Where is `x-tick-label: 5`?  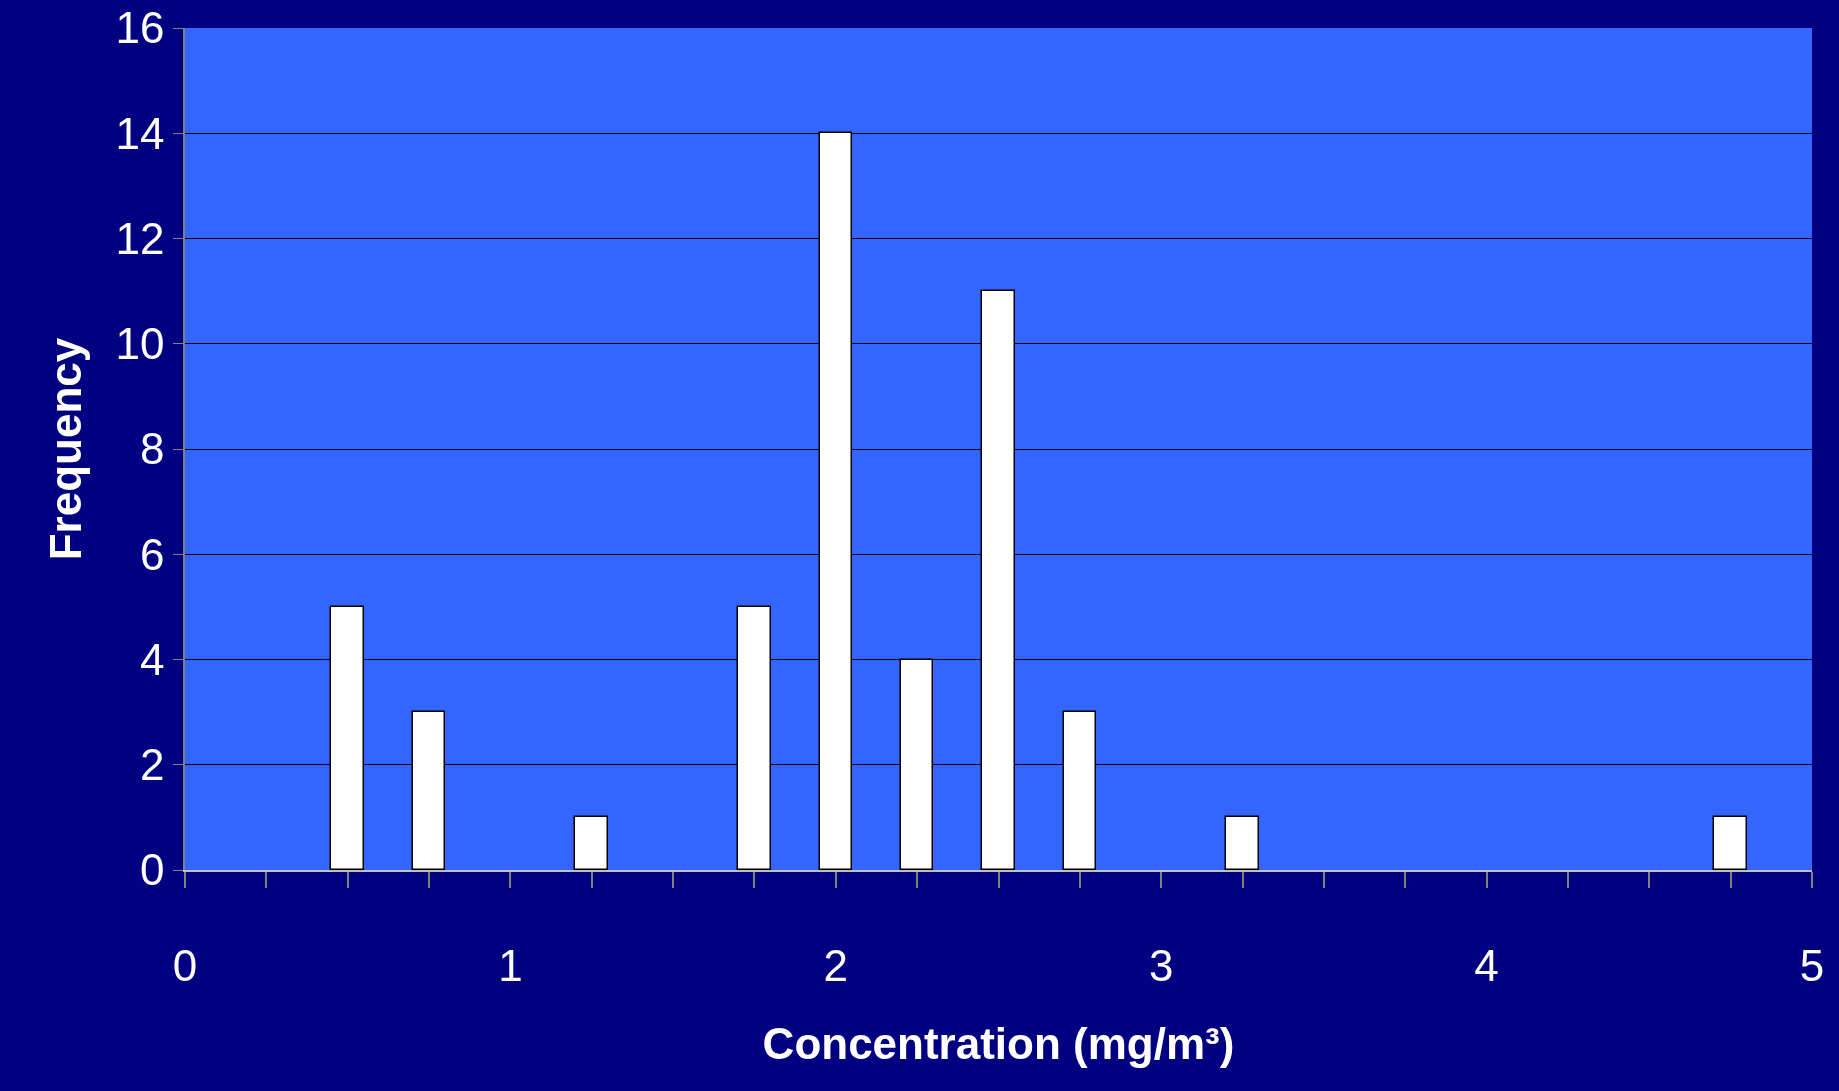 x-tick-label: 5 is located at coordinates (1812, 965).